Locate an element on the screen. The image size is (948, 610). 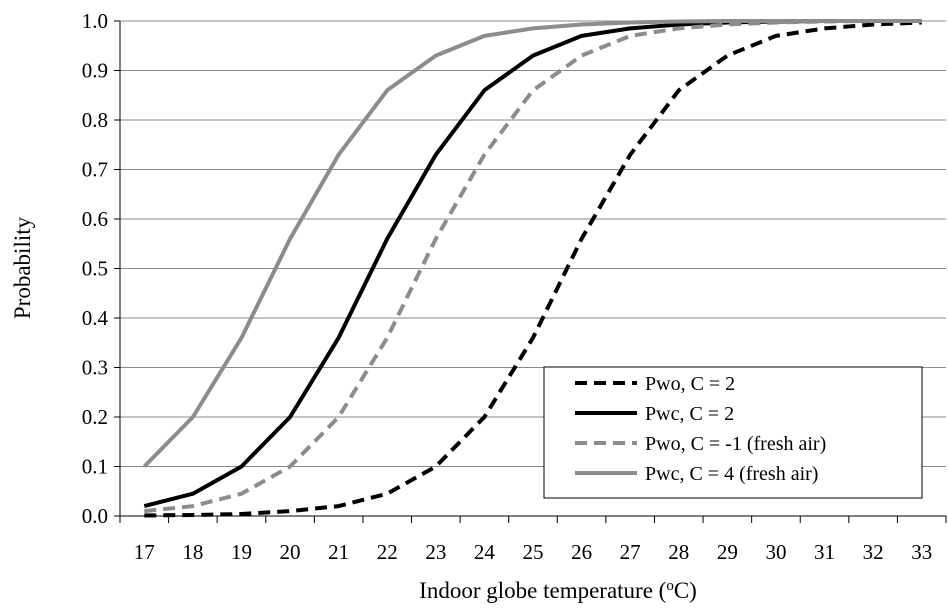
x-tick-label: 25 is located at coordinates (533, 552).